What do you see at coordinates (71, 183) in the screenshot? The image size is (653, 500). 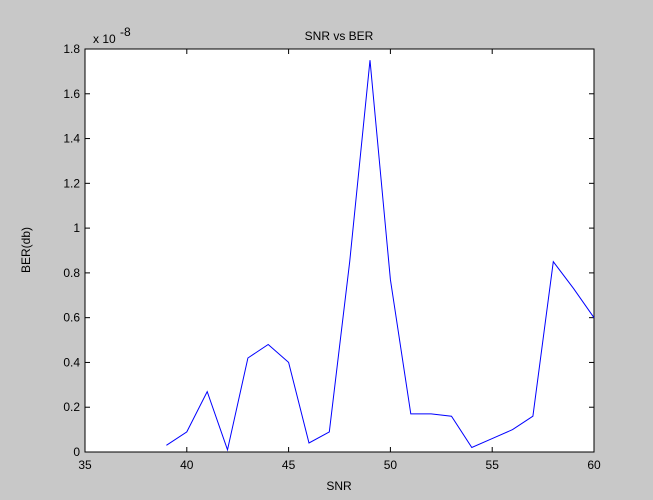 I see `y-tick-label: 1.2` at bounding box center [71, 183].